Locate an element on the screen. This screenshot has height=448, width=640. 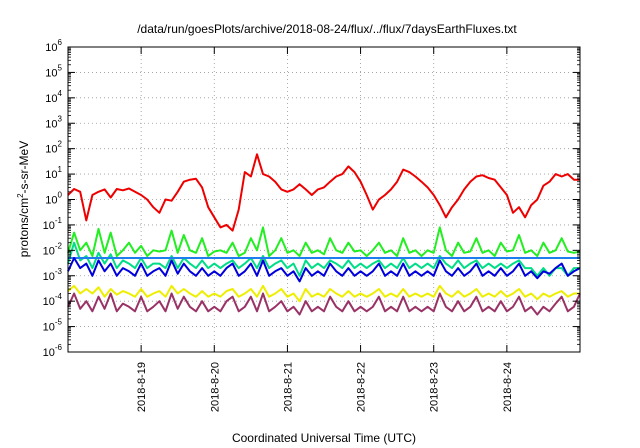
y-axis-label: protons/cm2-s-sr-MeV is located at coordinates (23, 199).